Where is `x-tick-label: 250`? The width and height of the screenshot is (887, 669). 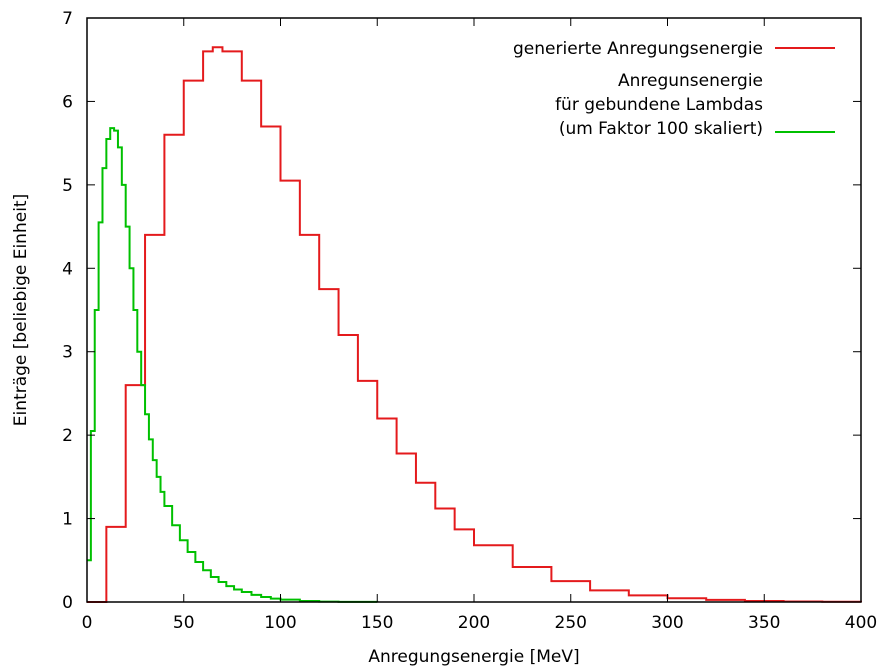
x-tick-label: 250 is located at coordinates (571, 623).